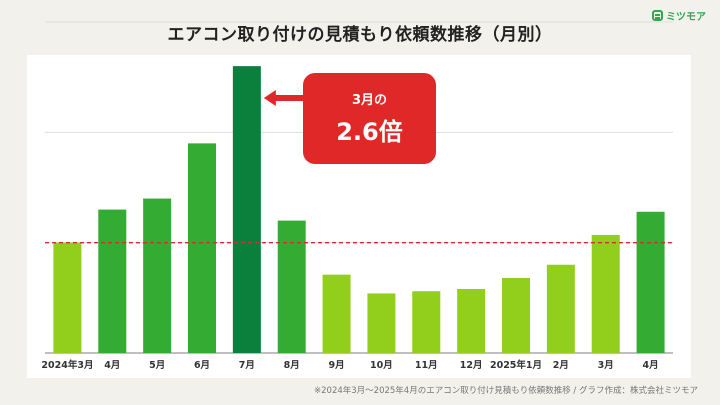 This screenshot has height=405, width=720. What do you see at coordinates (157, 365) in the screenshot?
I see `x-tick-label: 5月` at bounding box center [157, 365].